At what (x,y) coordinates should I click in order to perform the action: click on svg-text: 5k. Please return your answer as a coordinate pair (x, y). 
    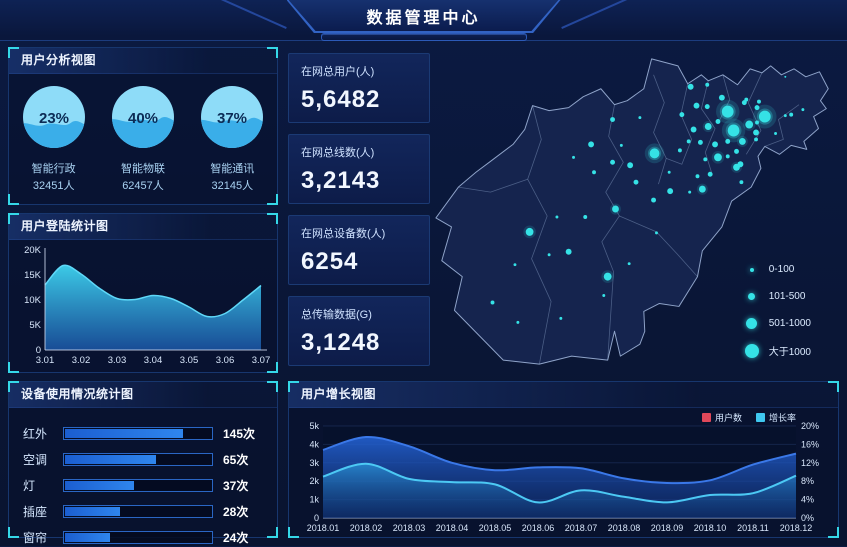
    Looking at the image, I should click on (314, 426).